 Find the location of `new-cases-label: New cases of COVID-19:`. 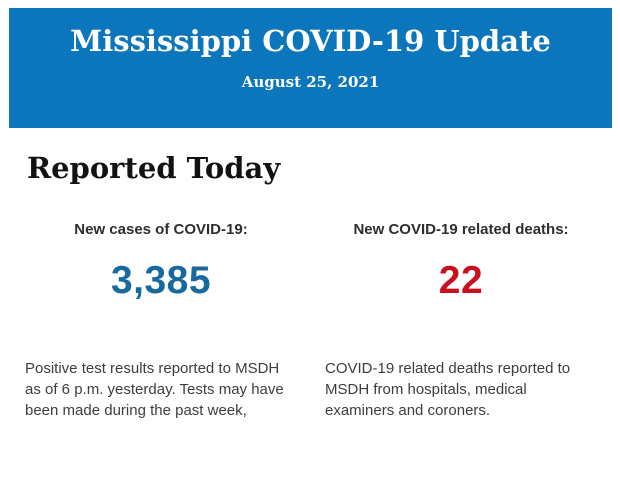

new-cases-label: New cases of COVID-19: is located at coordinates (161, 229).